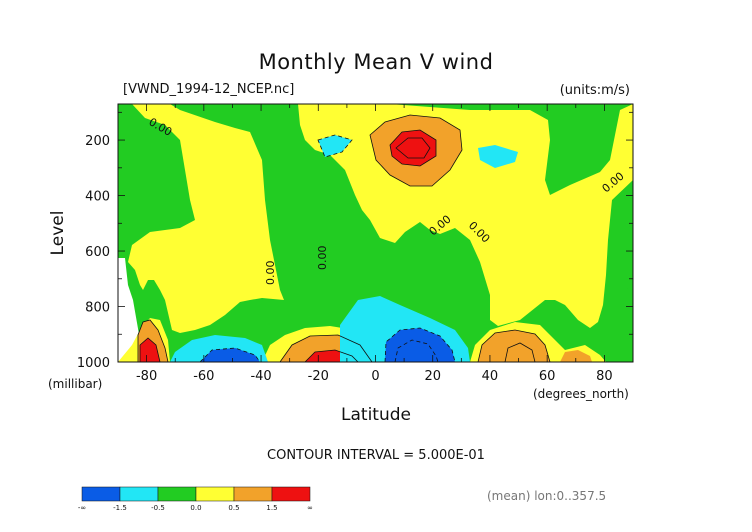 The height and width of the screenshot is (532, 752). What do you see at coordinates (97, 141) in the screenshot?
I see `y-tick-label: 200` at bounding box center [97, 141].